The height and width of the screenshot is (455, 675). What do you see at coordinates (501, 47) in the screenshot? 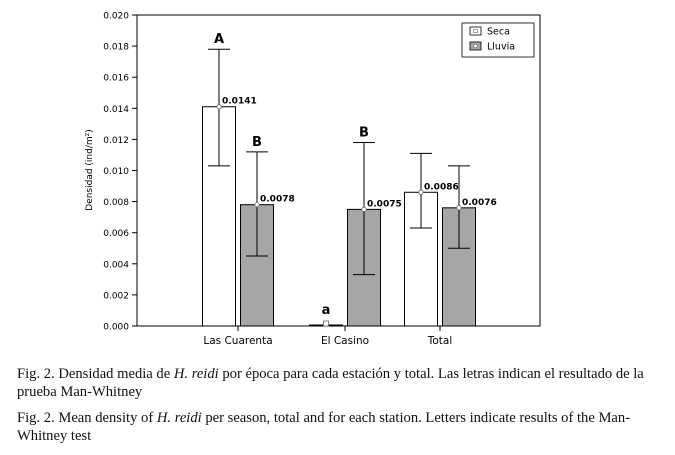
I see `legend-label-lluvia: Lluvia` at bounding box center [501, 47].